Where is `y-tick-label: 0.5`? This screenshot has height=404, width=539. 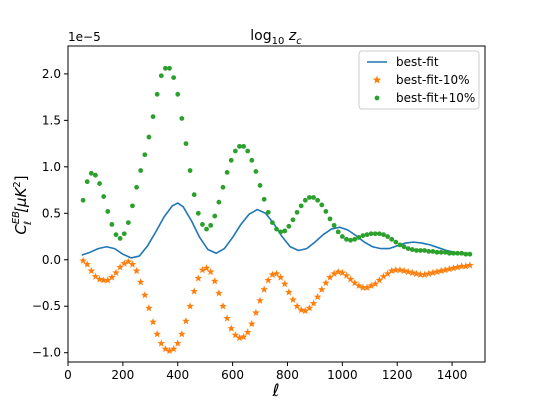
y-tick-label: 0.5 is located at coordinates (51, 213).